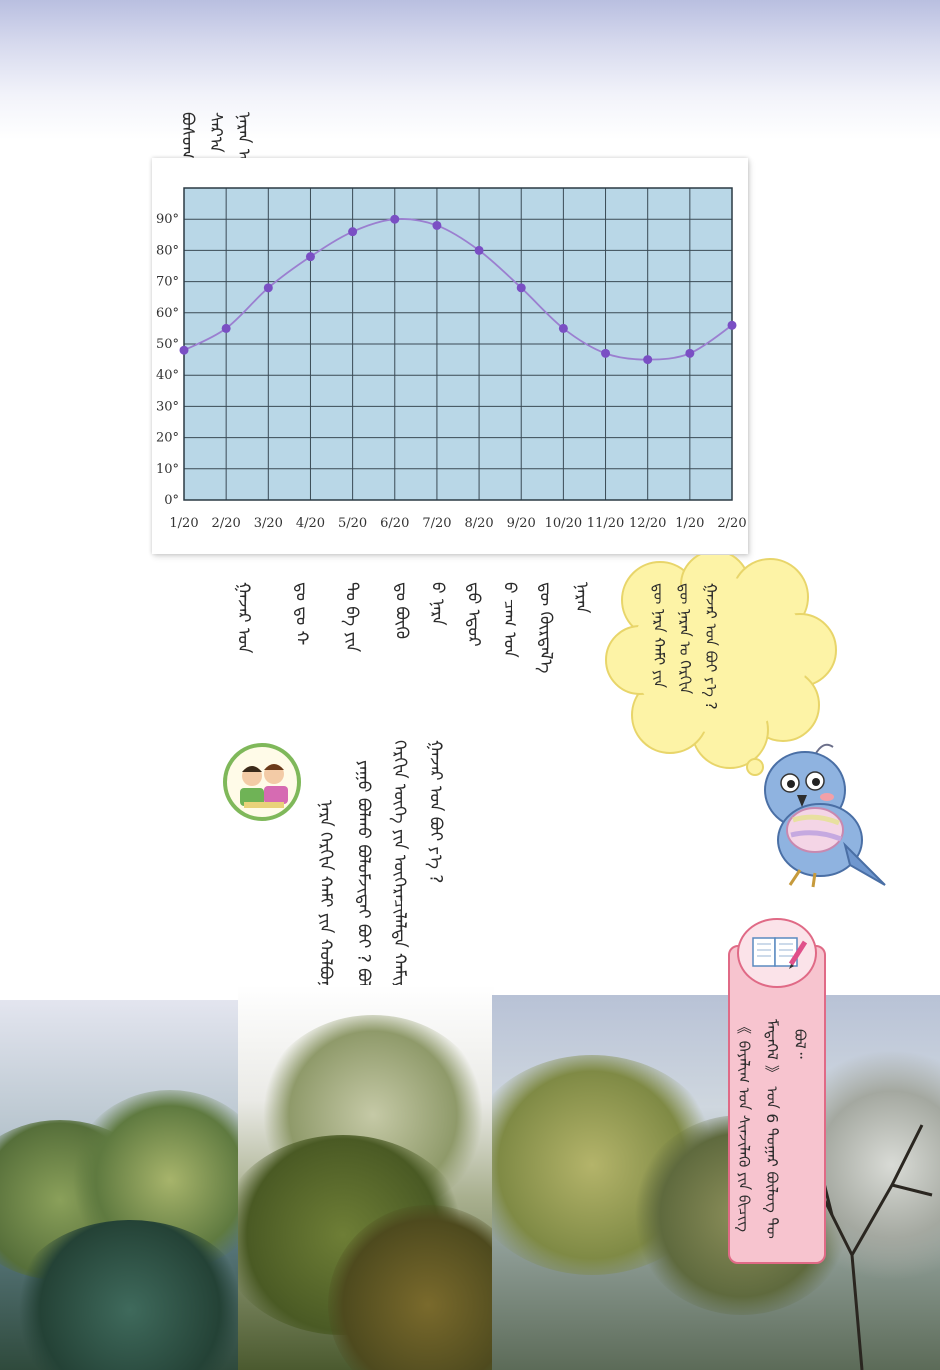 Image resolution: width=940 pixels, height=1370 pixels. Describe the element at coordinates (817, 815) in the screenshot. I see `bird-illustration` at that location.